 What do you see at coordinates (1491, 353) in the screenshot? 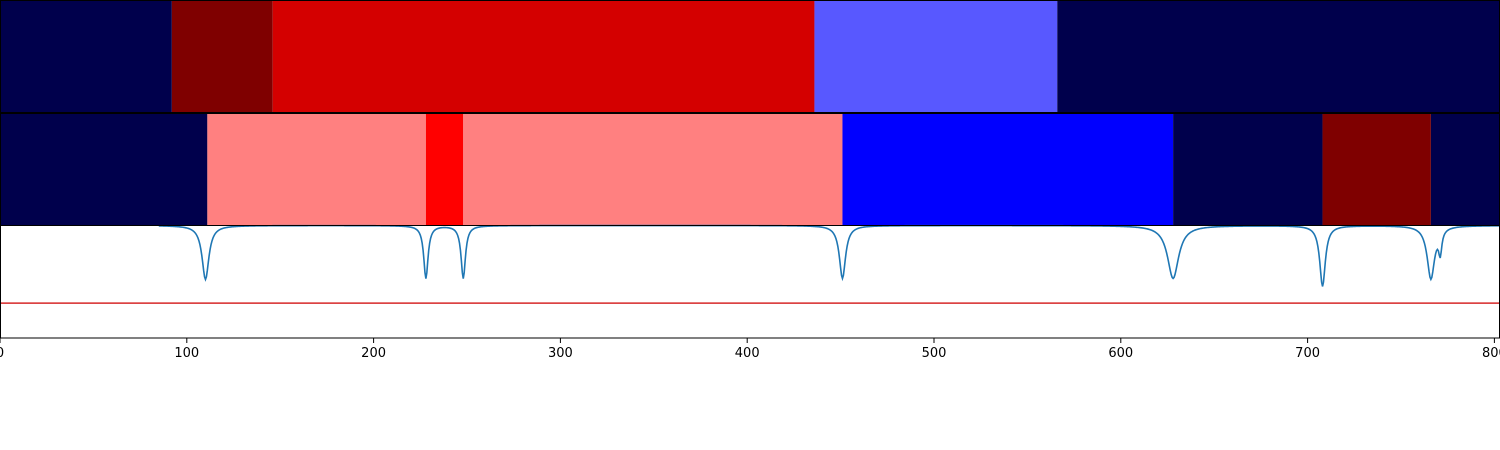
I see `x-tick-label-800: 800` at bounding box center [1491, 353].